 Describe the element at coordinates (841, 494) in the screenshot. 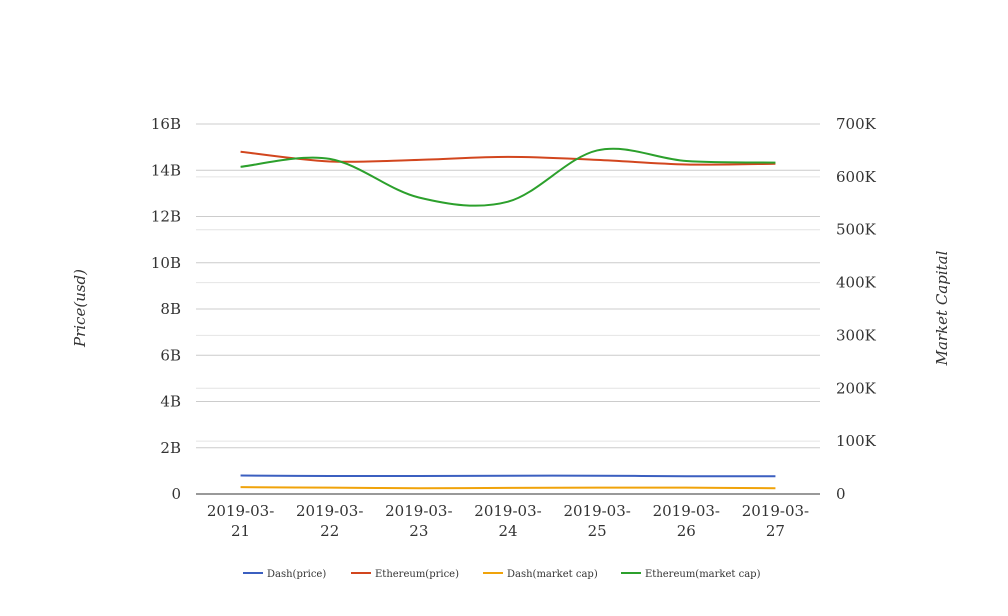

I see `y-right-tick-label: 0` at that location.